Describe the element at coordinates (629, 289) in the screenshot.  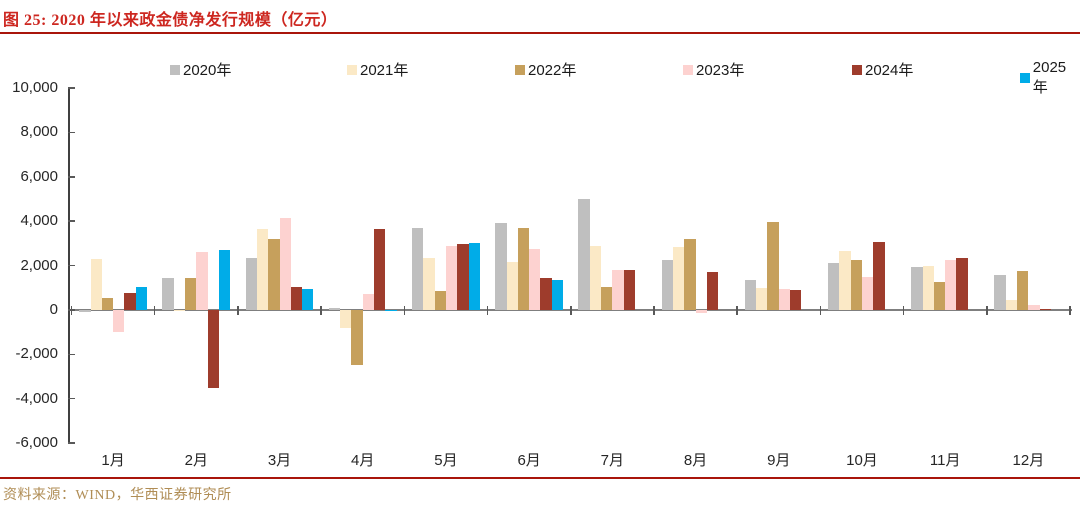
I see `bar-2024年-7月` at that location.